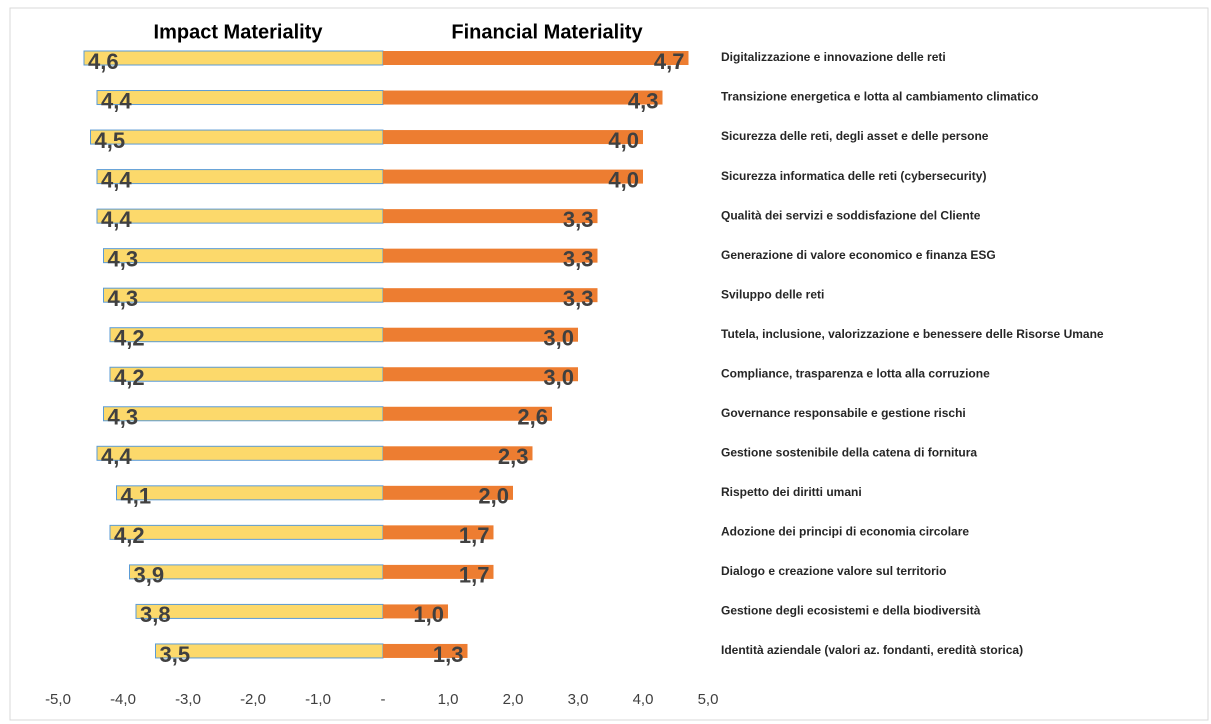  I want to click on x-tick-label: 3,0, so click(578, 699).